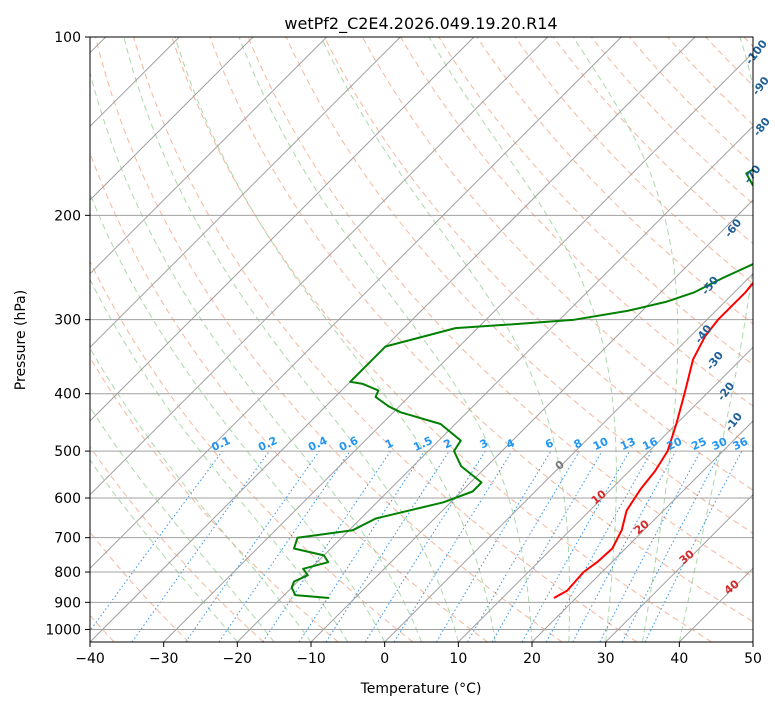  I want to click on temperature-line, so click(653, 440).